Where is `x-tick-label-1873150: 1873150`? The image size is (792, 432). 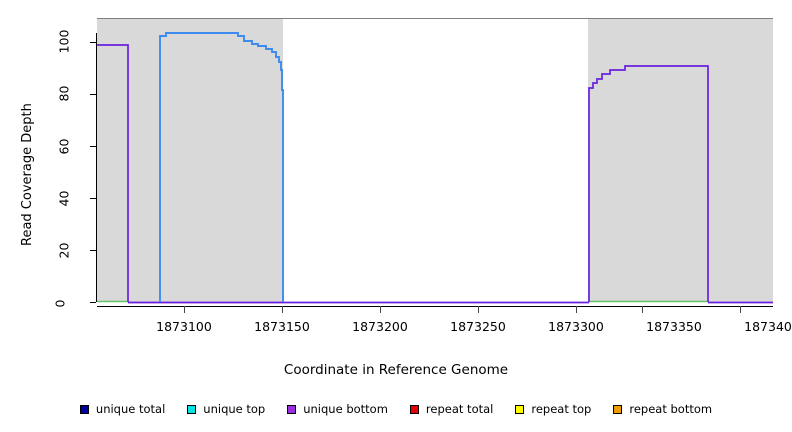
x-tick-label-1873150: 1873150 is located at coordinates (282, 326).